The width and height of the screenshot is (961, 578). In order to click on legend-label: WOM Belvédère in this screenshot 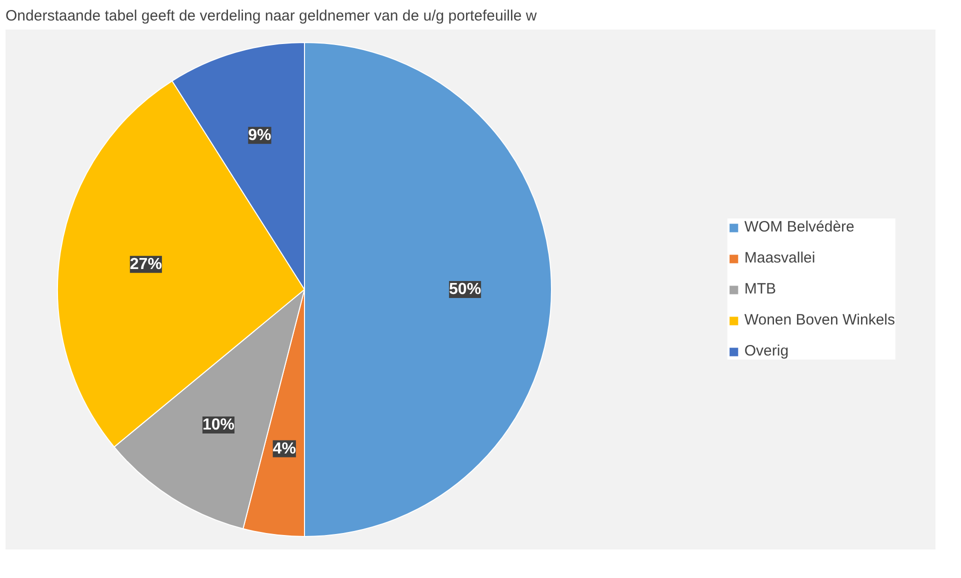, I will do `click(799, 227)`.